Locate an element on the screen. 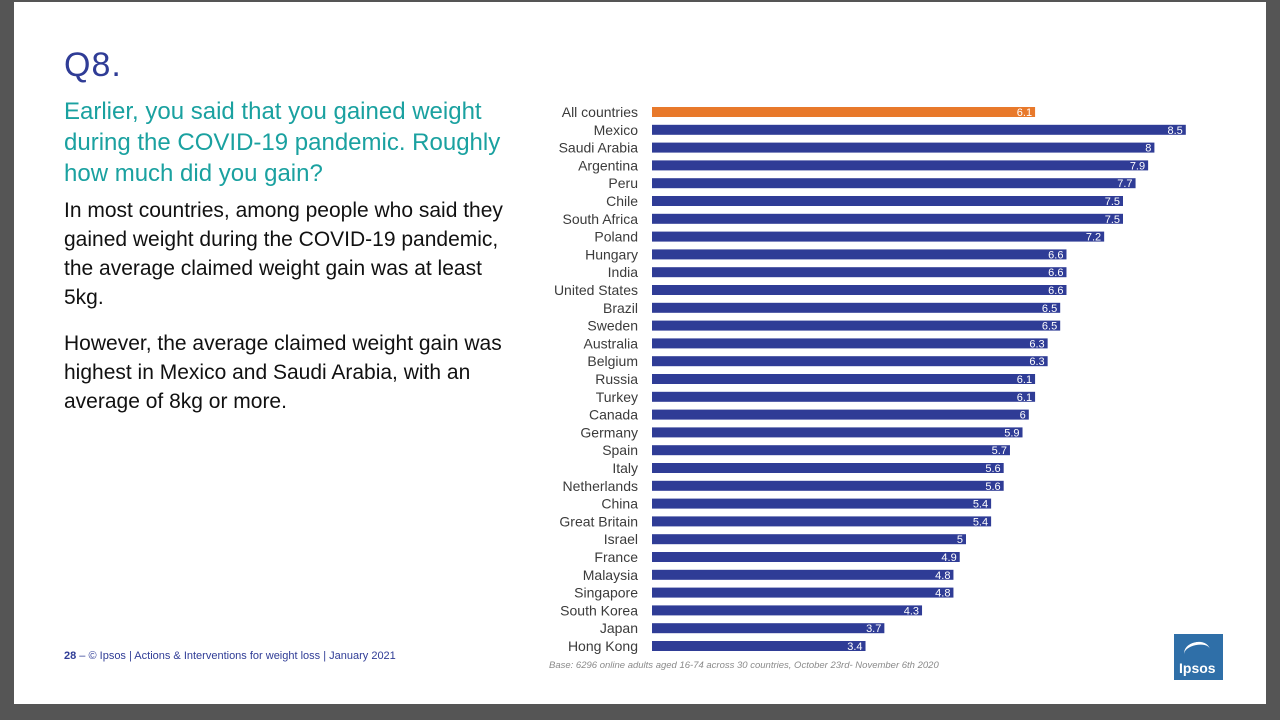 The width and height of the screenshot is (1280, 720). bar-brazil is located at coordinates (856, 307).